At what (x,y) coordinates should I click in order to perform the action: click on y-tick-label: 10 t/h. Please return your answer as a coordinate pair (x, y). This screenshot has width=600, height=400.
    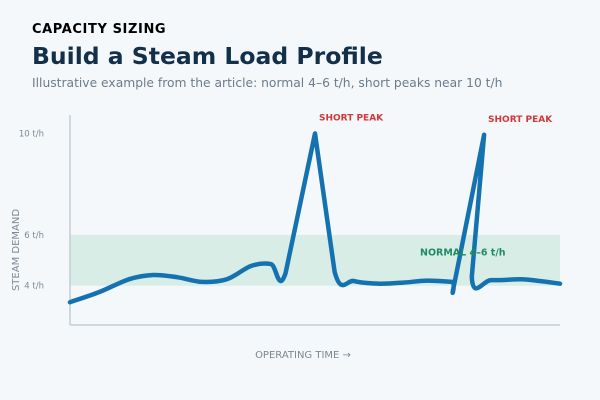
    Looking at the image, I should click on (31, 135).